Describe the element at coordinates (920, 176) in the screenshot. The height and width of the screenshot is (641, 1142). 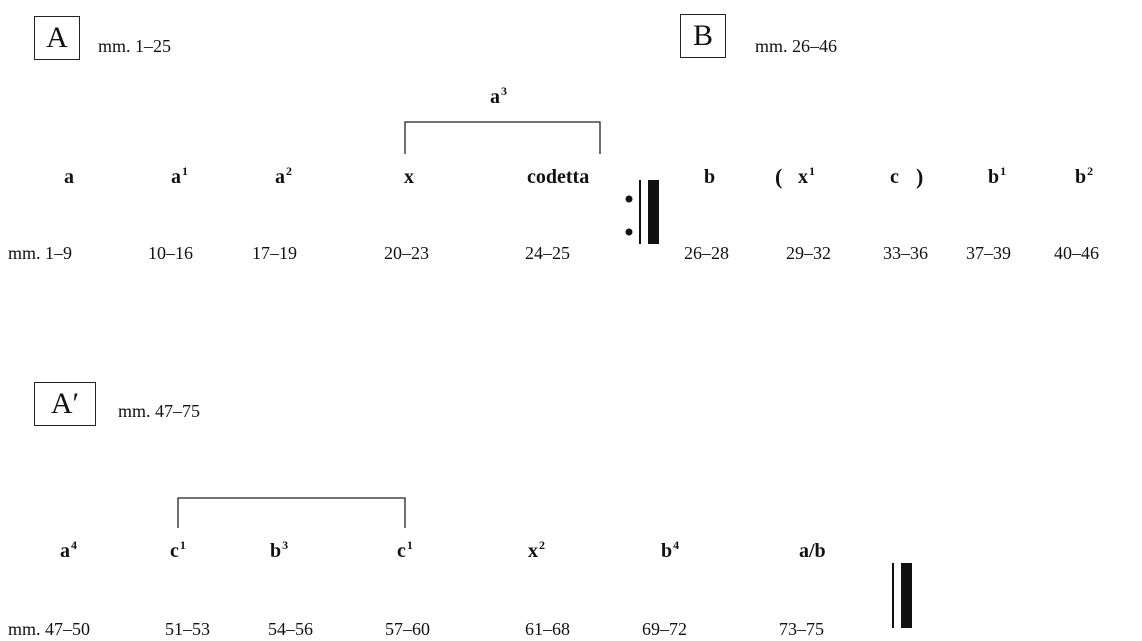
I see `paren-close: )` at that location.